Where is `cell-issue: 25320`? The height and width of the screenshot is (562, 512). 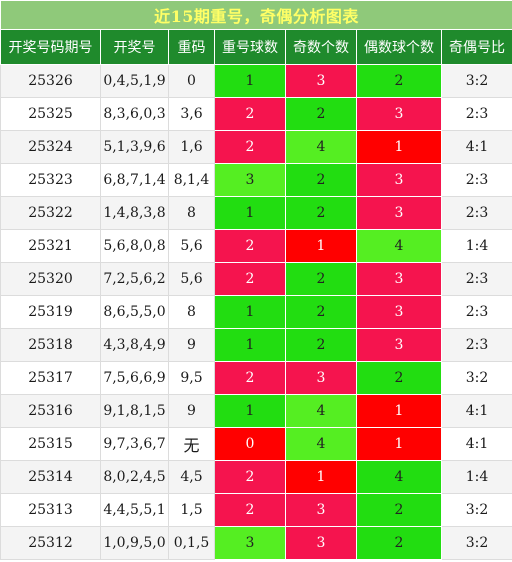
cell-issue: 25320 is located at coordinates (50, 279).